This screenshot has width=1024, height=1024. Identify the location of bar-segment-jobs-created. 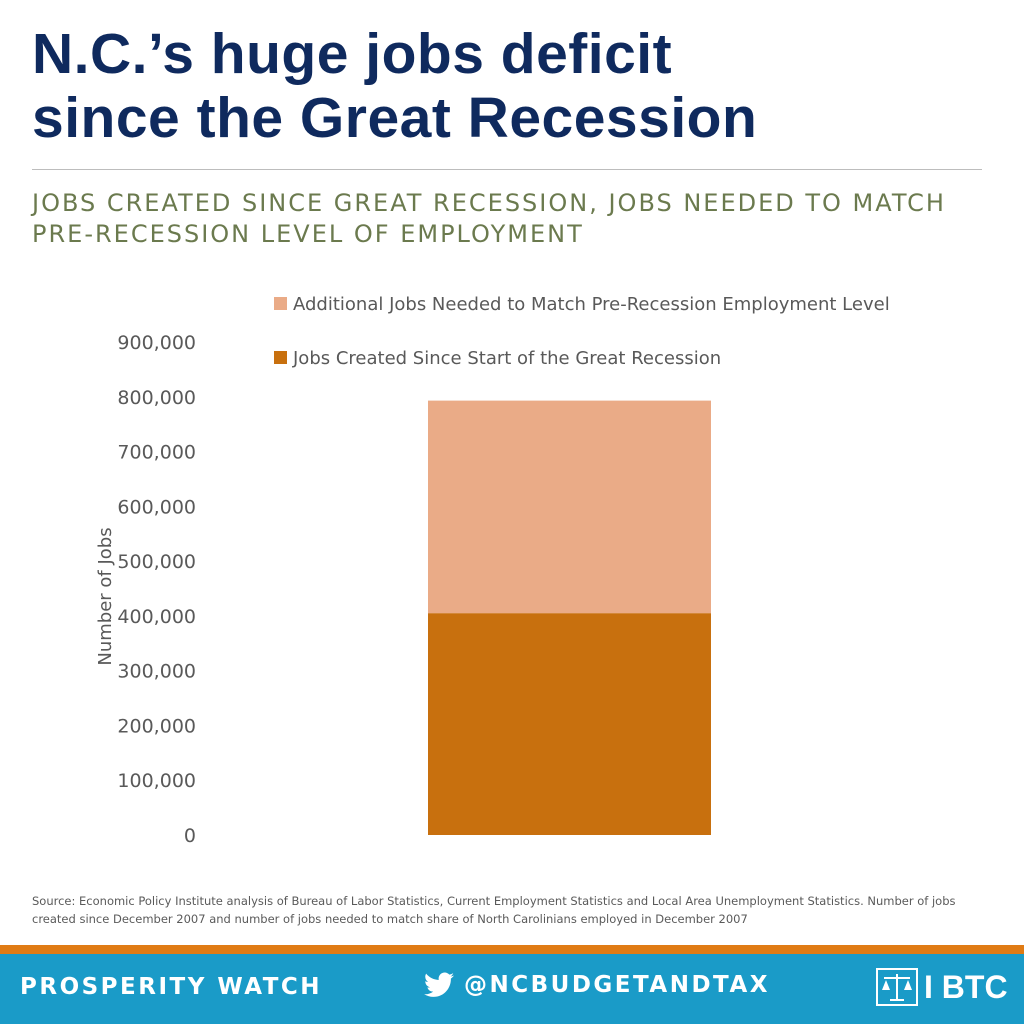
(569, 724).